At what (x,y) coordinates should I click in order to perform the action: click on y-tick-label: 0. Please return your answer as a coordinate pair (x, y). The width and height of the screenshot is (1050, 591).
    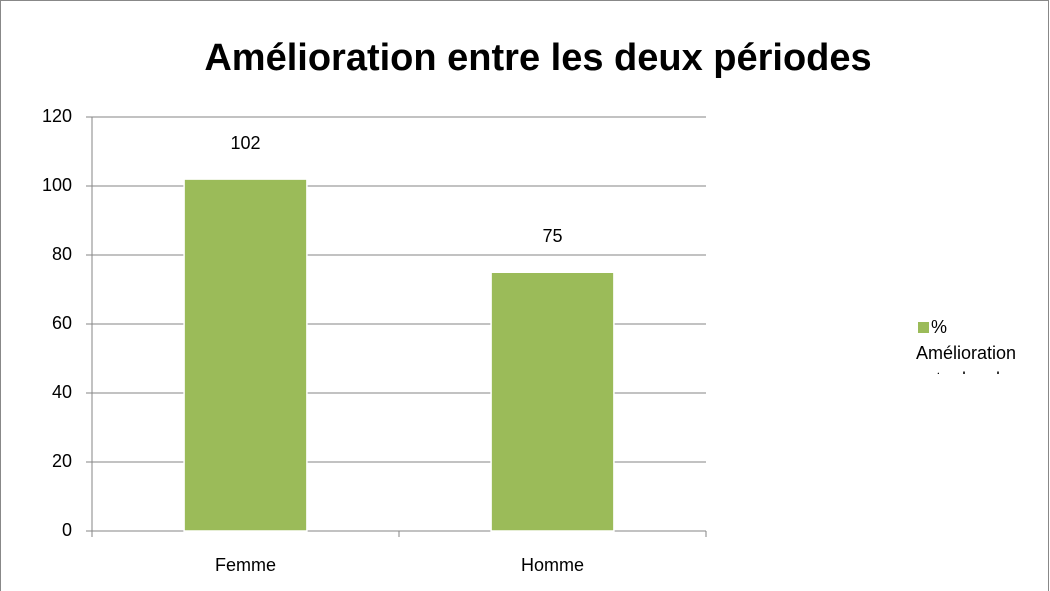
    Looking at the image, I should click on (67, 530).